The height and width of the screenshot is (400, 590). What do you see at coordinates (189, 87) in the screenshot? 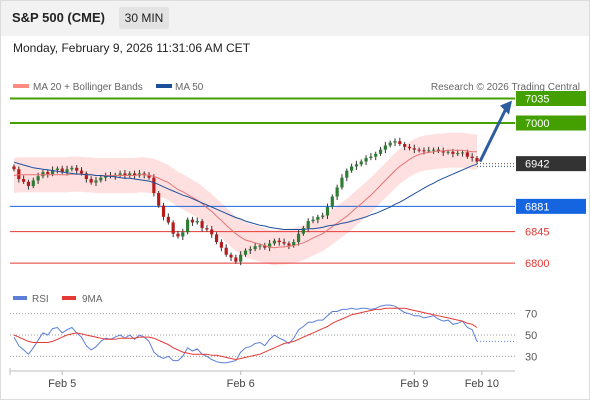
I see `ma50-legend-label: MA 50` at bounding box center [189, 87].